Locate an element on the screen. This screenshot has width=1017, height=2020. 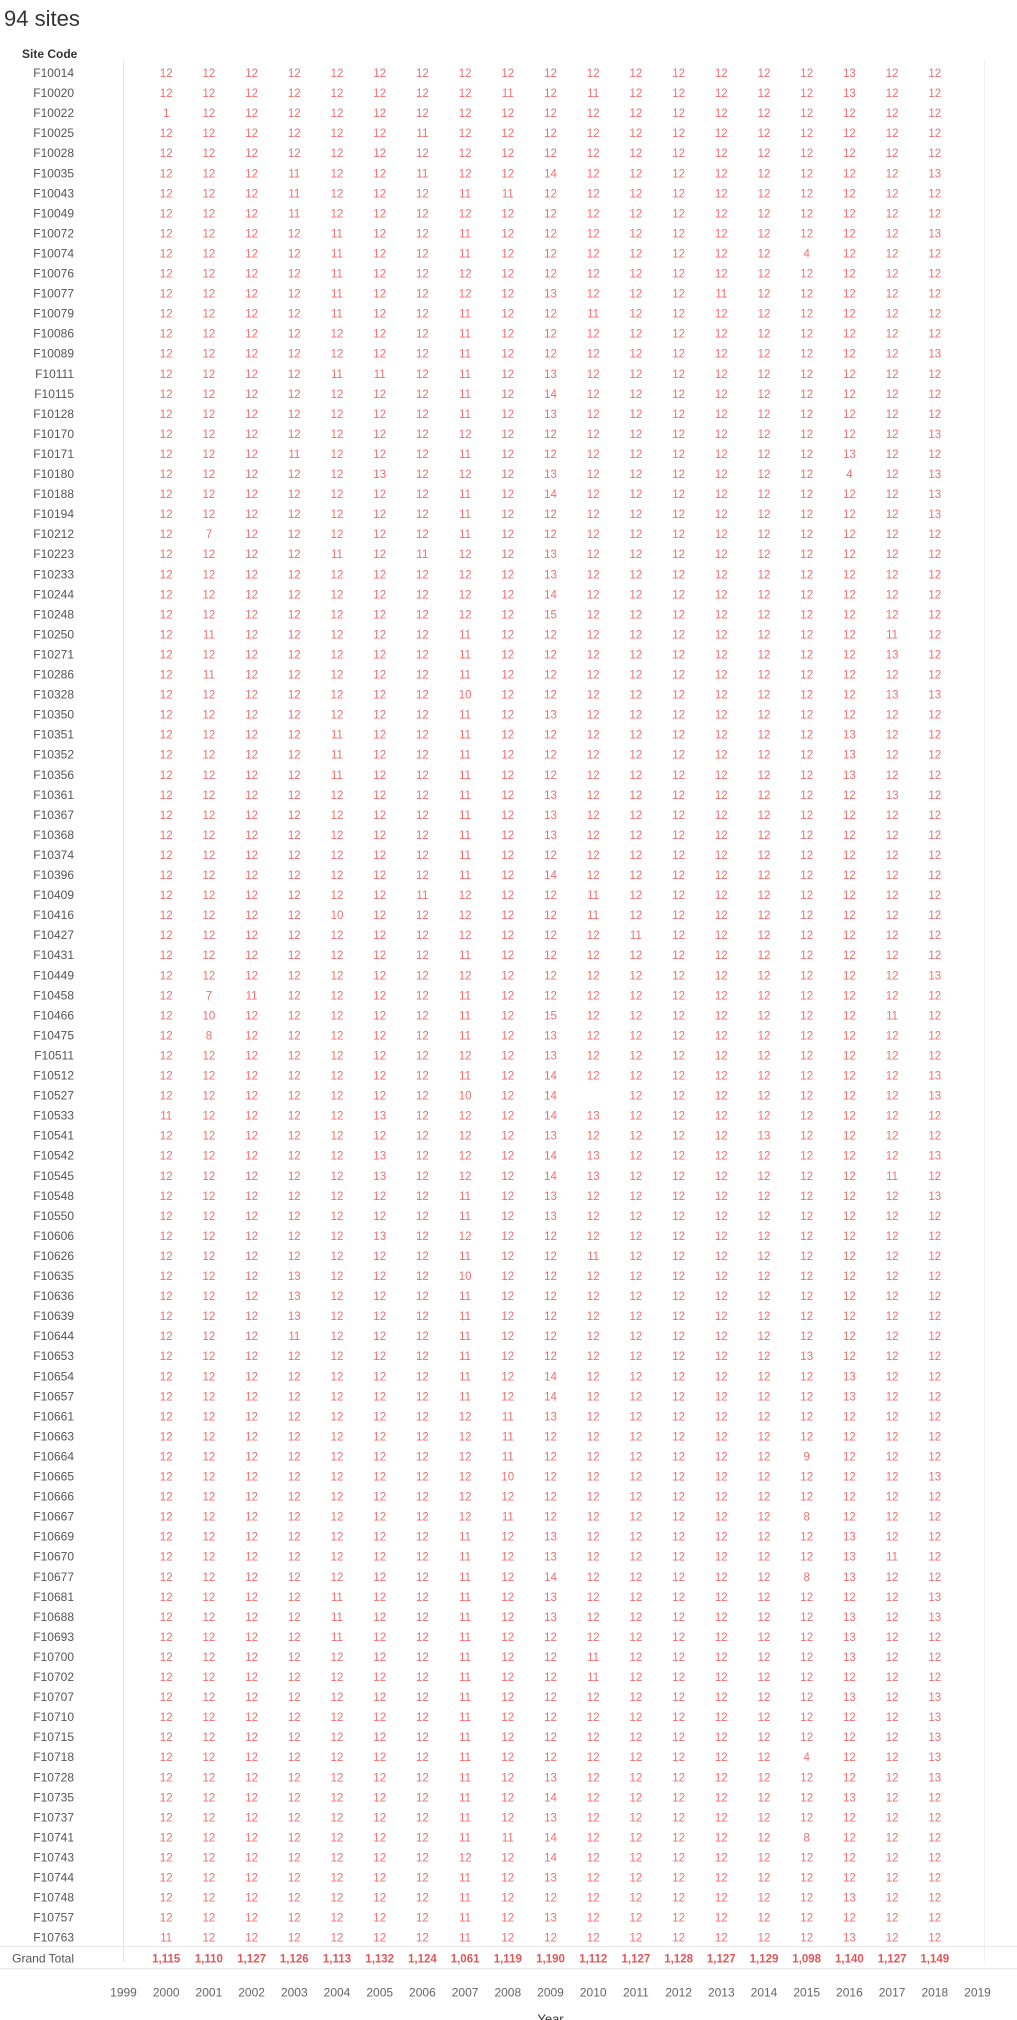
row-label: F10541 is located at coordinates (53, 1136).